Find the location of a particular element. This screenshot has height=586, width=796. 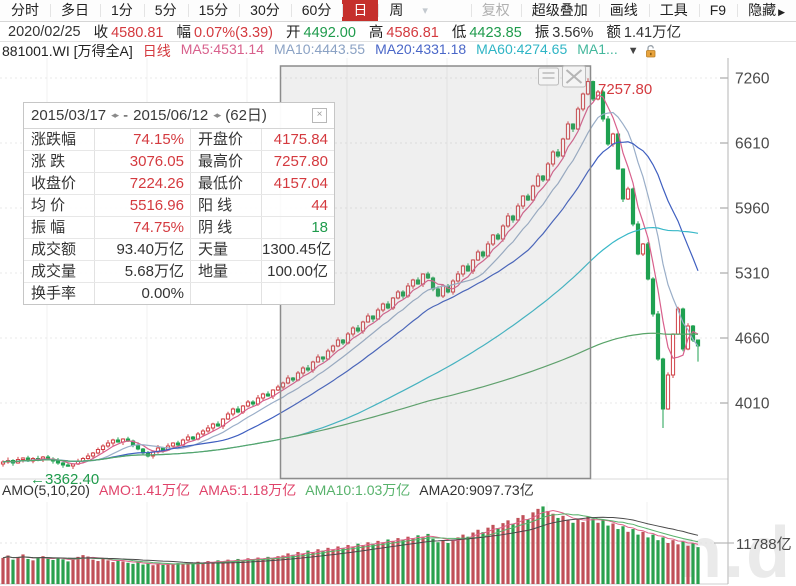

quote-高: 高 4586.81 is located at coordinates (404, 31).